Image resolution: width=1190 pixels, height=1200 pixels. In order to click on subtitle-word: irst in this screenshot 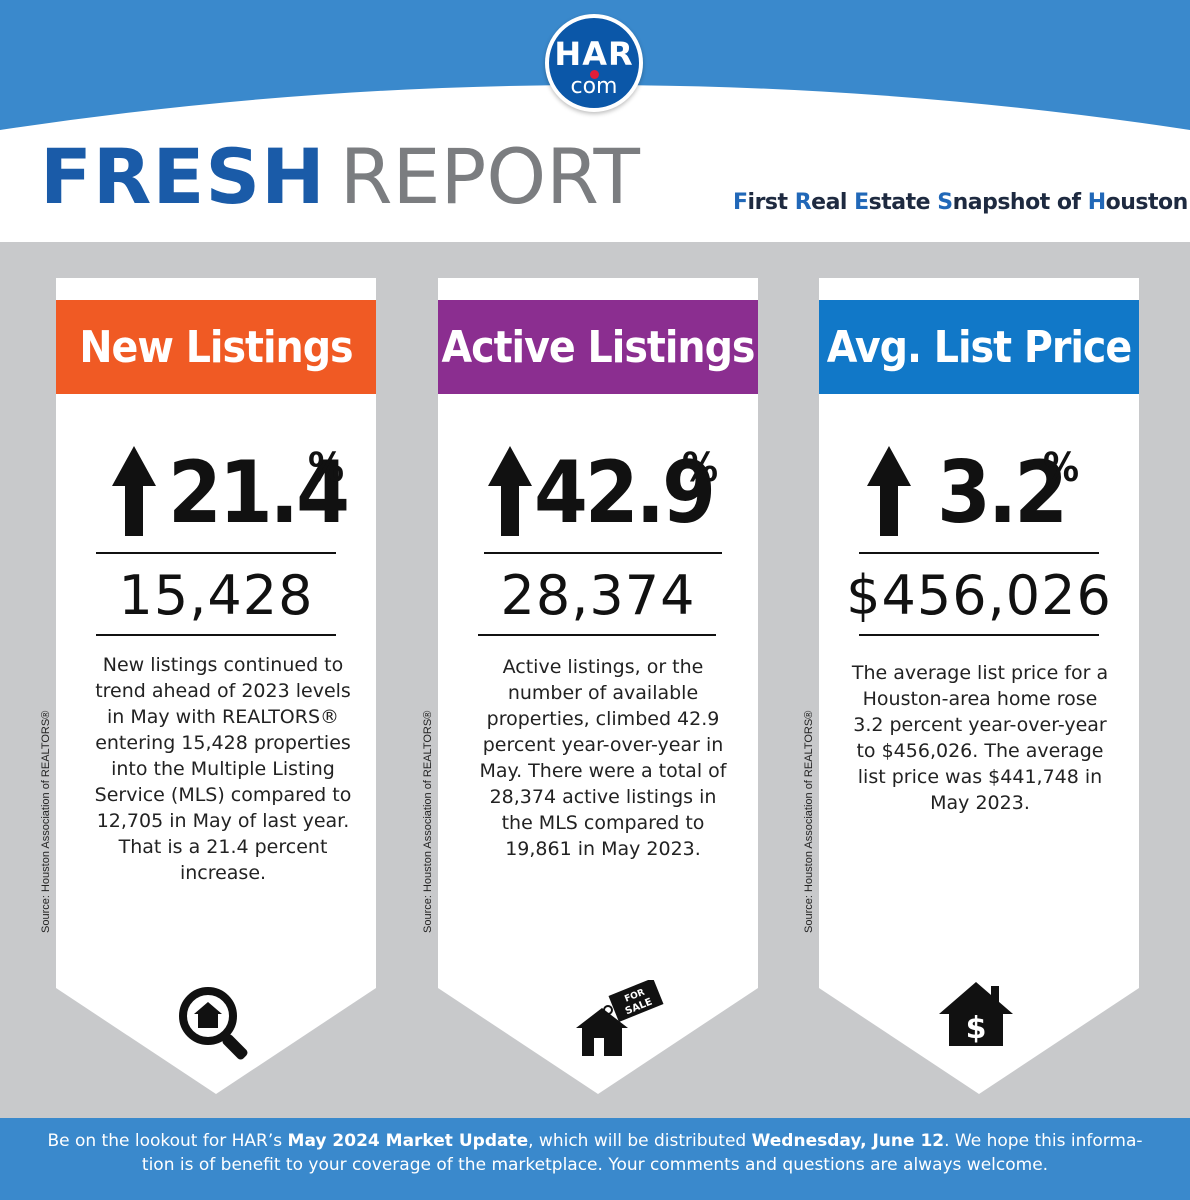, I will do `click(771, 202)`.